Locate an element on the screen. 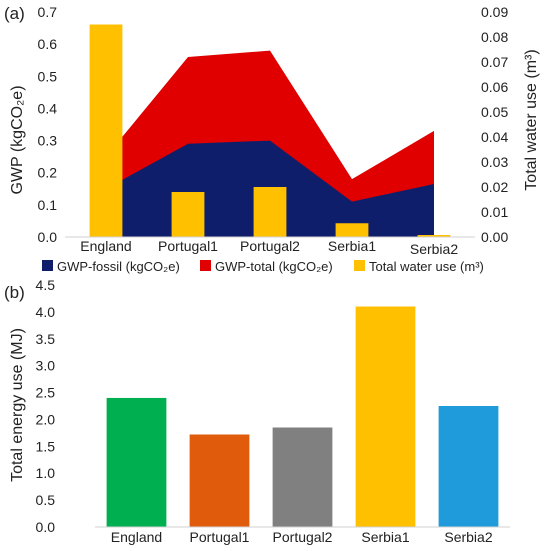 This screenshot has width=550, height=551. panel-b-y-tick-label: 3.0 is located at coordinates (46, 366).